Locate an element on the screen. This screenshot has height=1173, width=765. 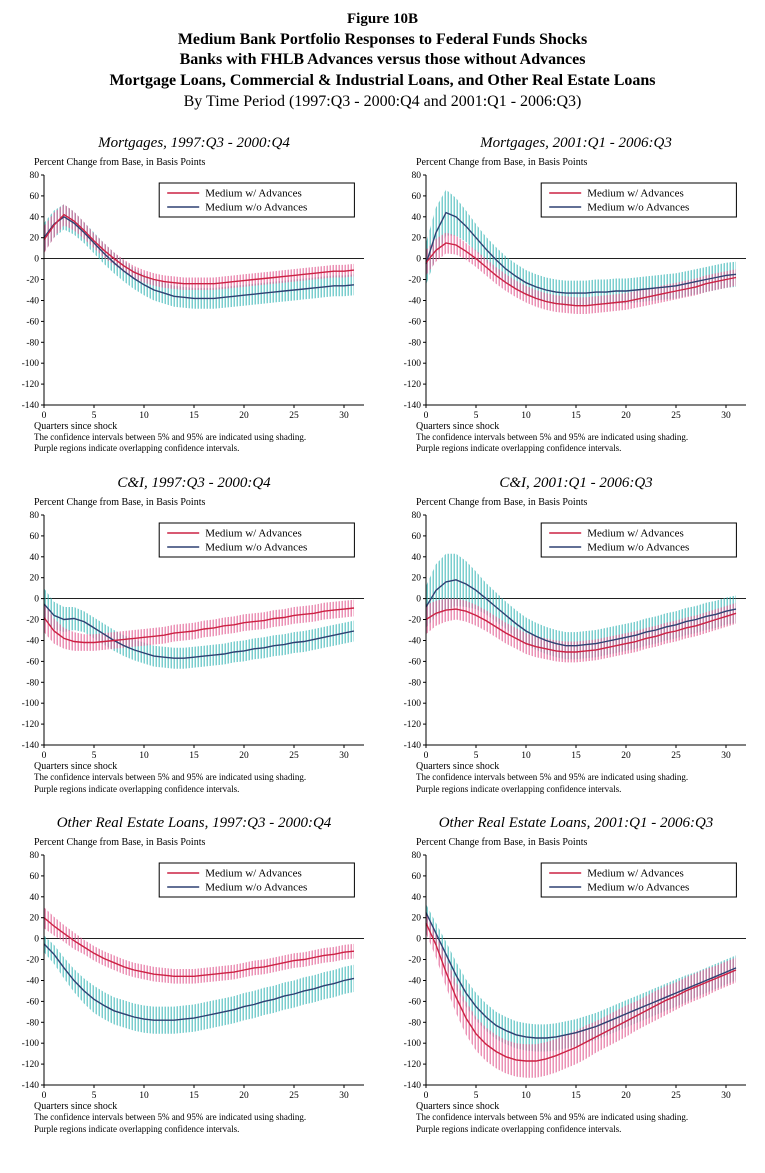
panel-title: C&I, 2001:Q1 - 2006:Q3 is located at coordinates (576, 483).